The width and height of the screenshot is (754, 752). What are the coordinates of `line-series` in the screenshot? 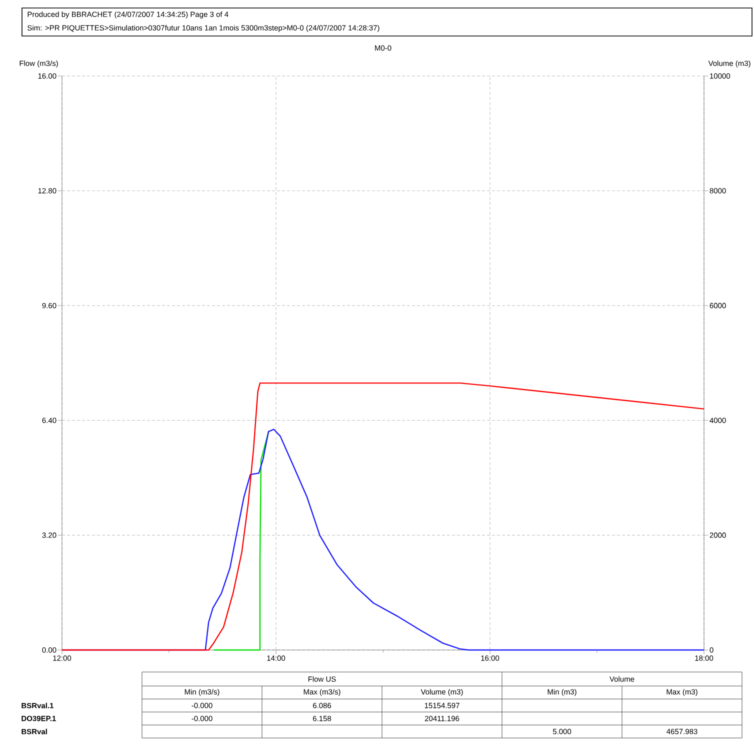 It's located at (241, 541).